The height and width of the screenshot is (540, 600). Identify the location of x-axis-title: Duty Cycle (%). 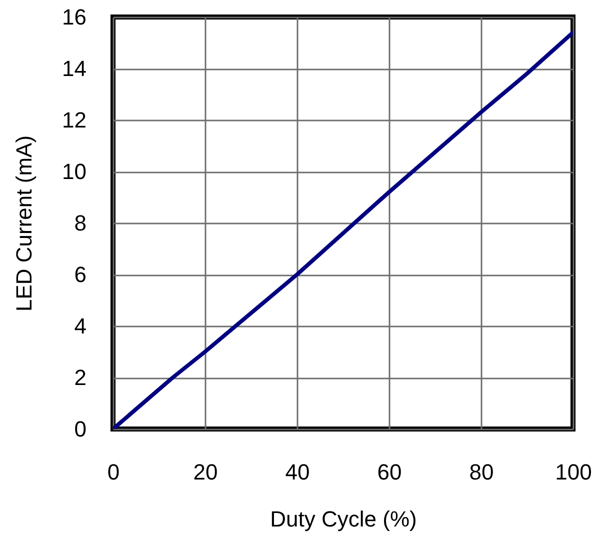
(343, 519).